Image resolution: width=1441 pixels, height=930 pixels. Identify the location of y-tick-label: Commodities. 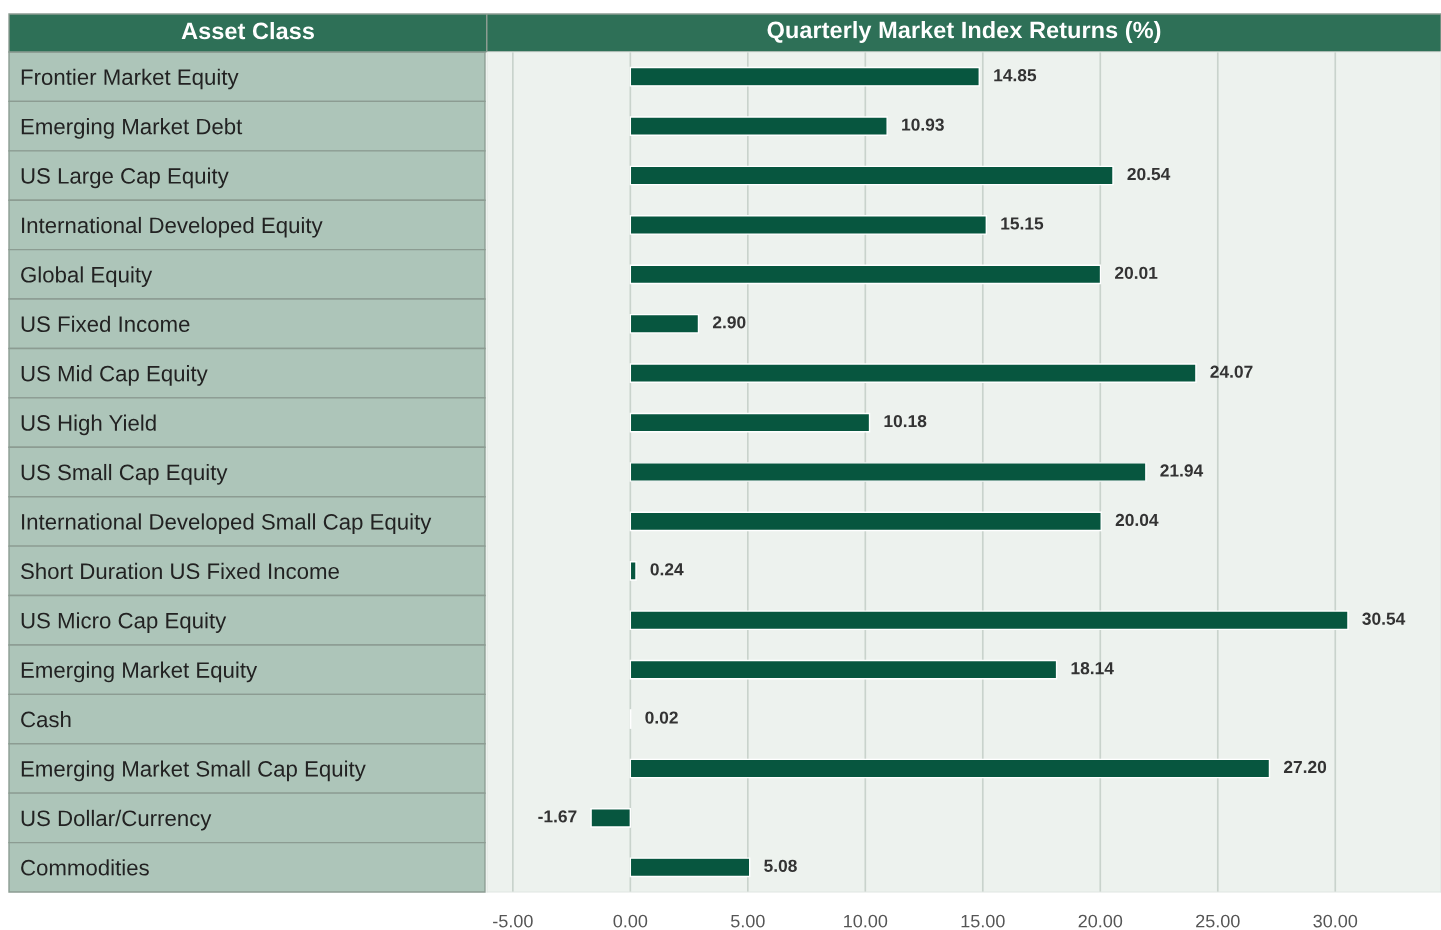
(85, 867).